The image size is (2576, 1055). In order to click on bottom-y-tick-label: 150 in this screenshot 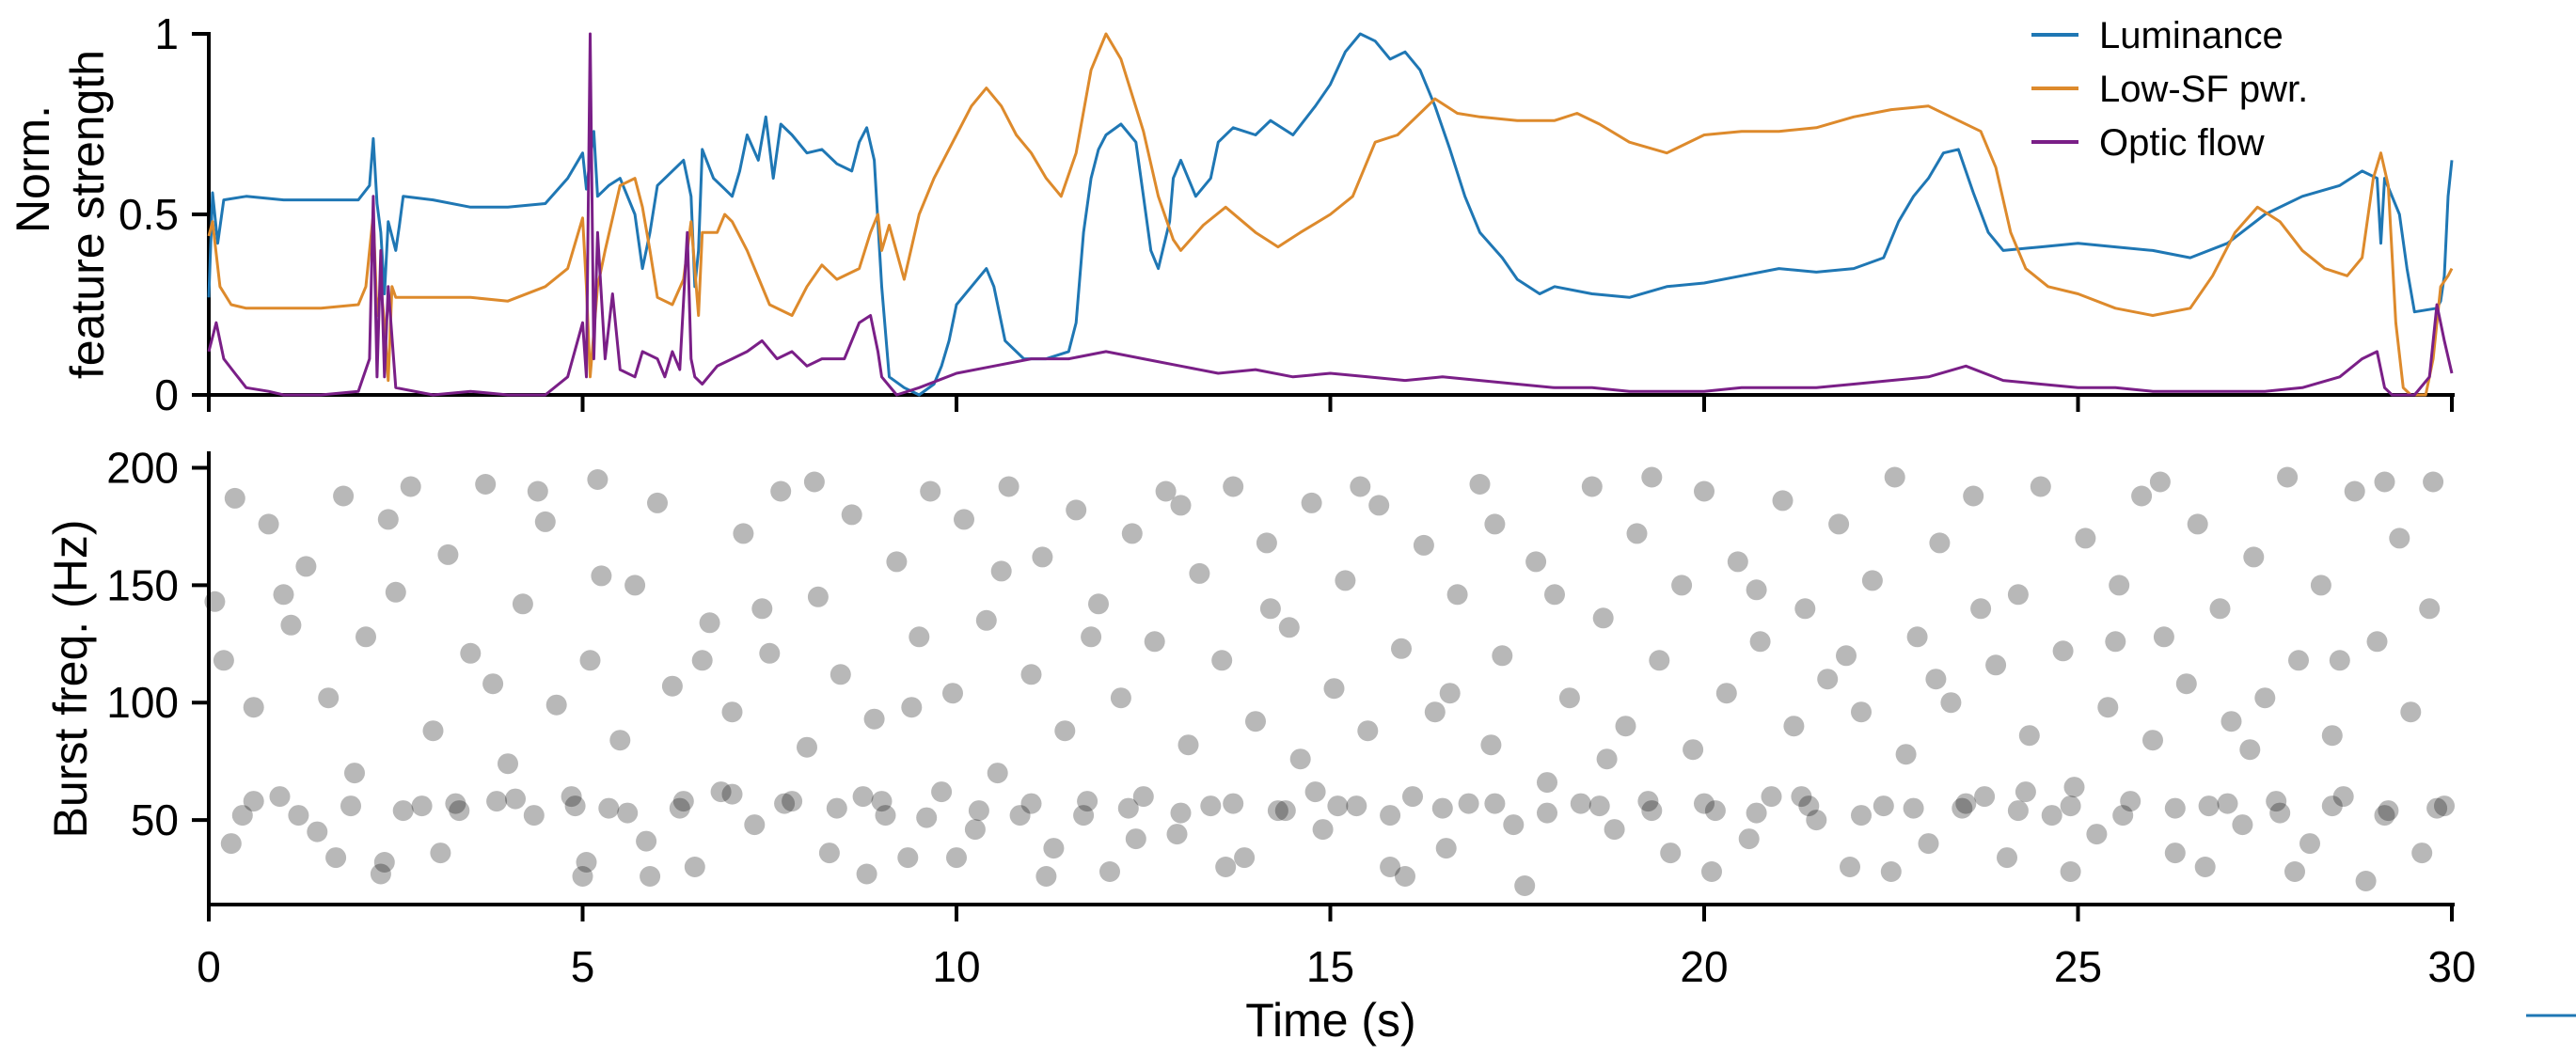, I will do `click(142, 584)`.